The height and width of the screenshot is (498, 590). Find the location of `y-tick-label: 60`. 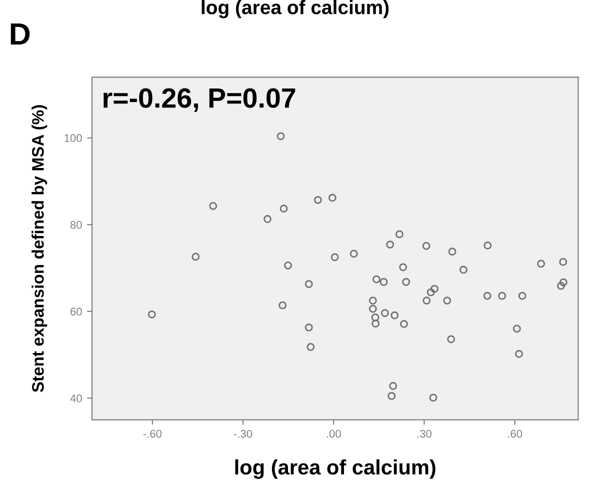

y-tick-label: 60 is located at coordinates (76, 312).